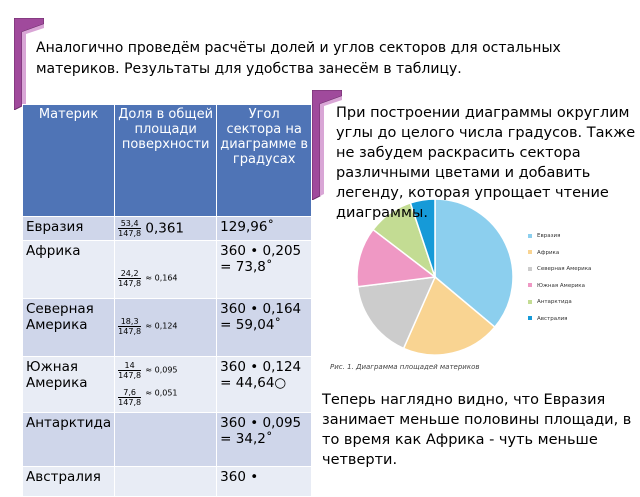  I want to click on legend-item: Африка, so click(543, 253).